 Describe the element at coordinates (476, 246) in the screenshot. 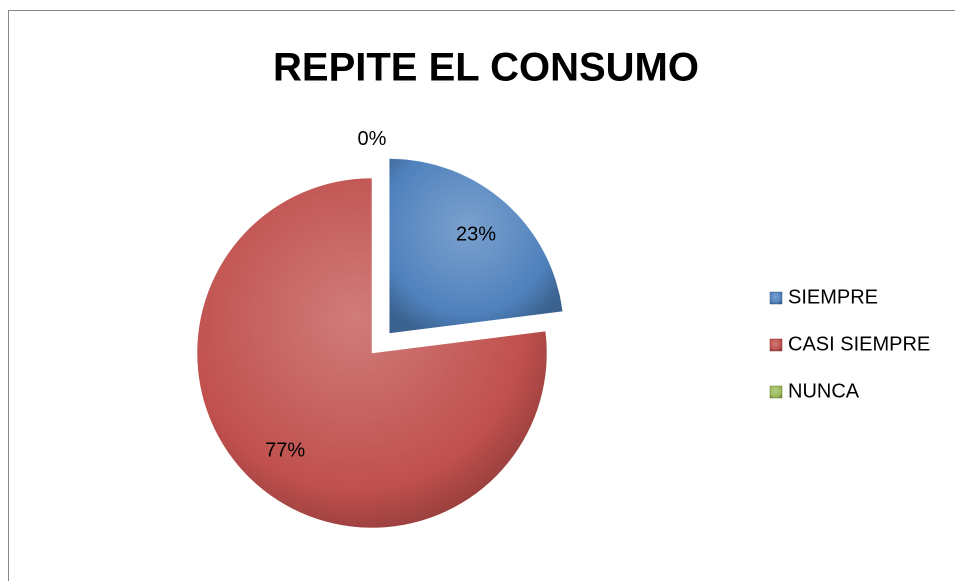

I see `pie-slice` at that location.